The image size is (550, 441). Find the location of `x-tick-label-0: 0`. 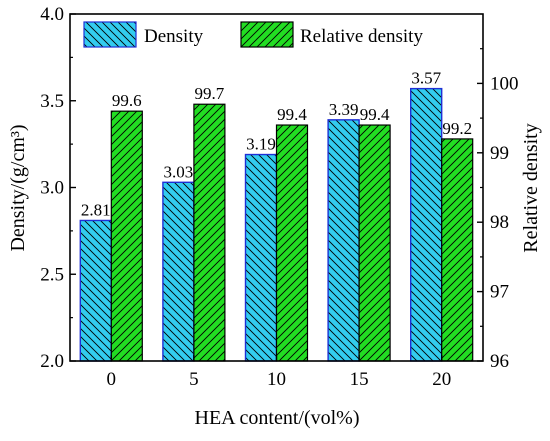

x-tick-label-0: 0 is located at coordinates (112, 379).